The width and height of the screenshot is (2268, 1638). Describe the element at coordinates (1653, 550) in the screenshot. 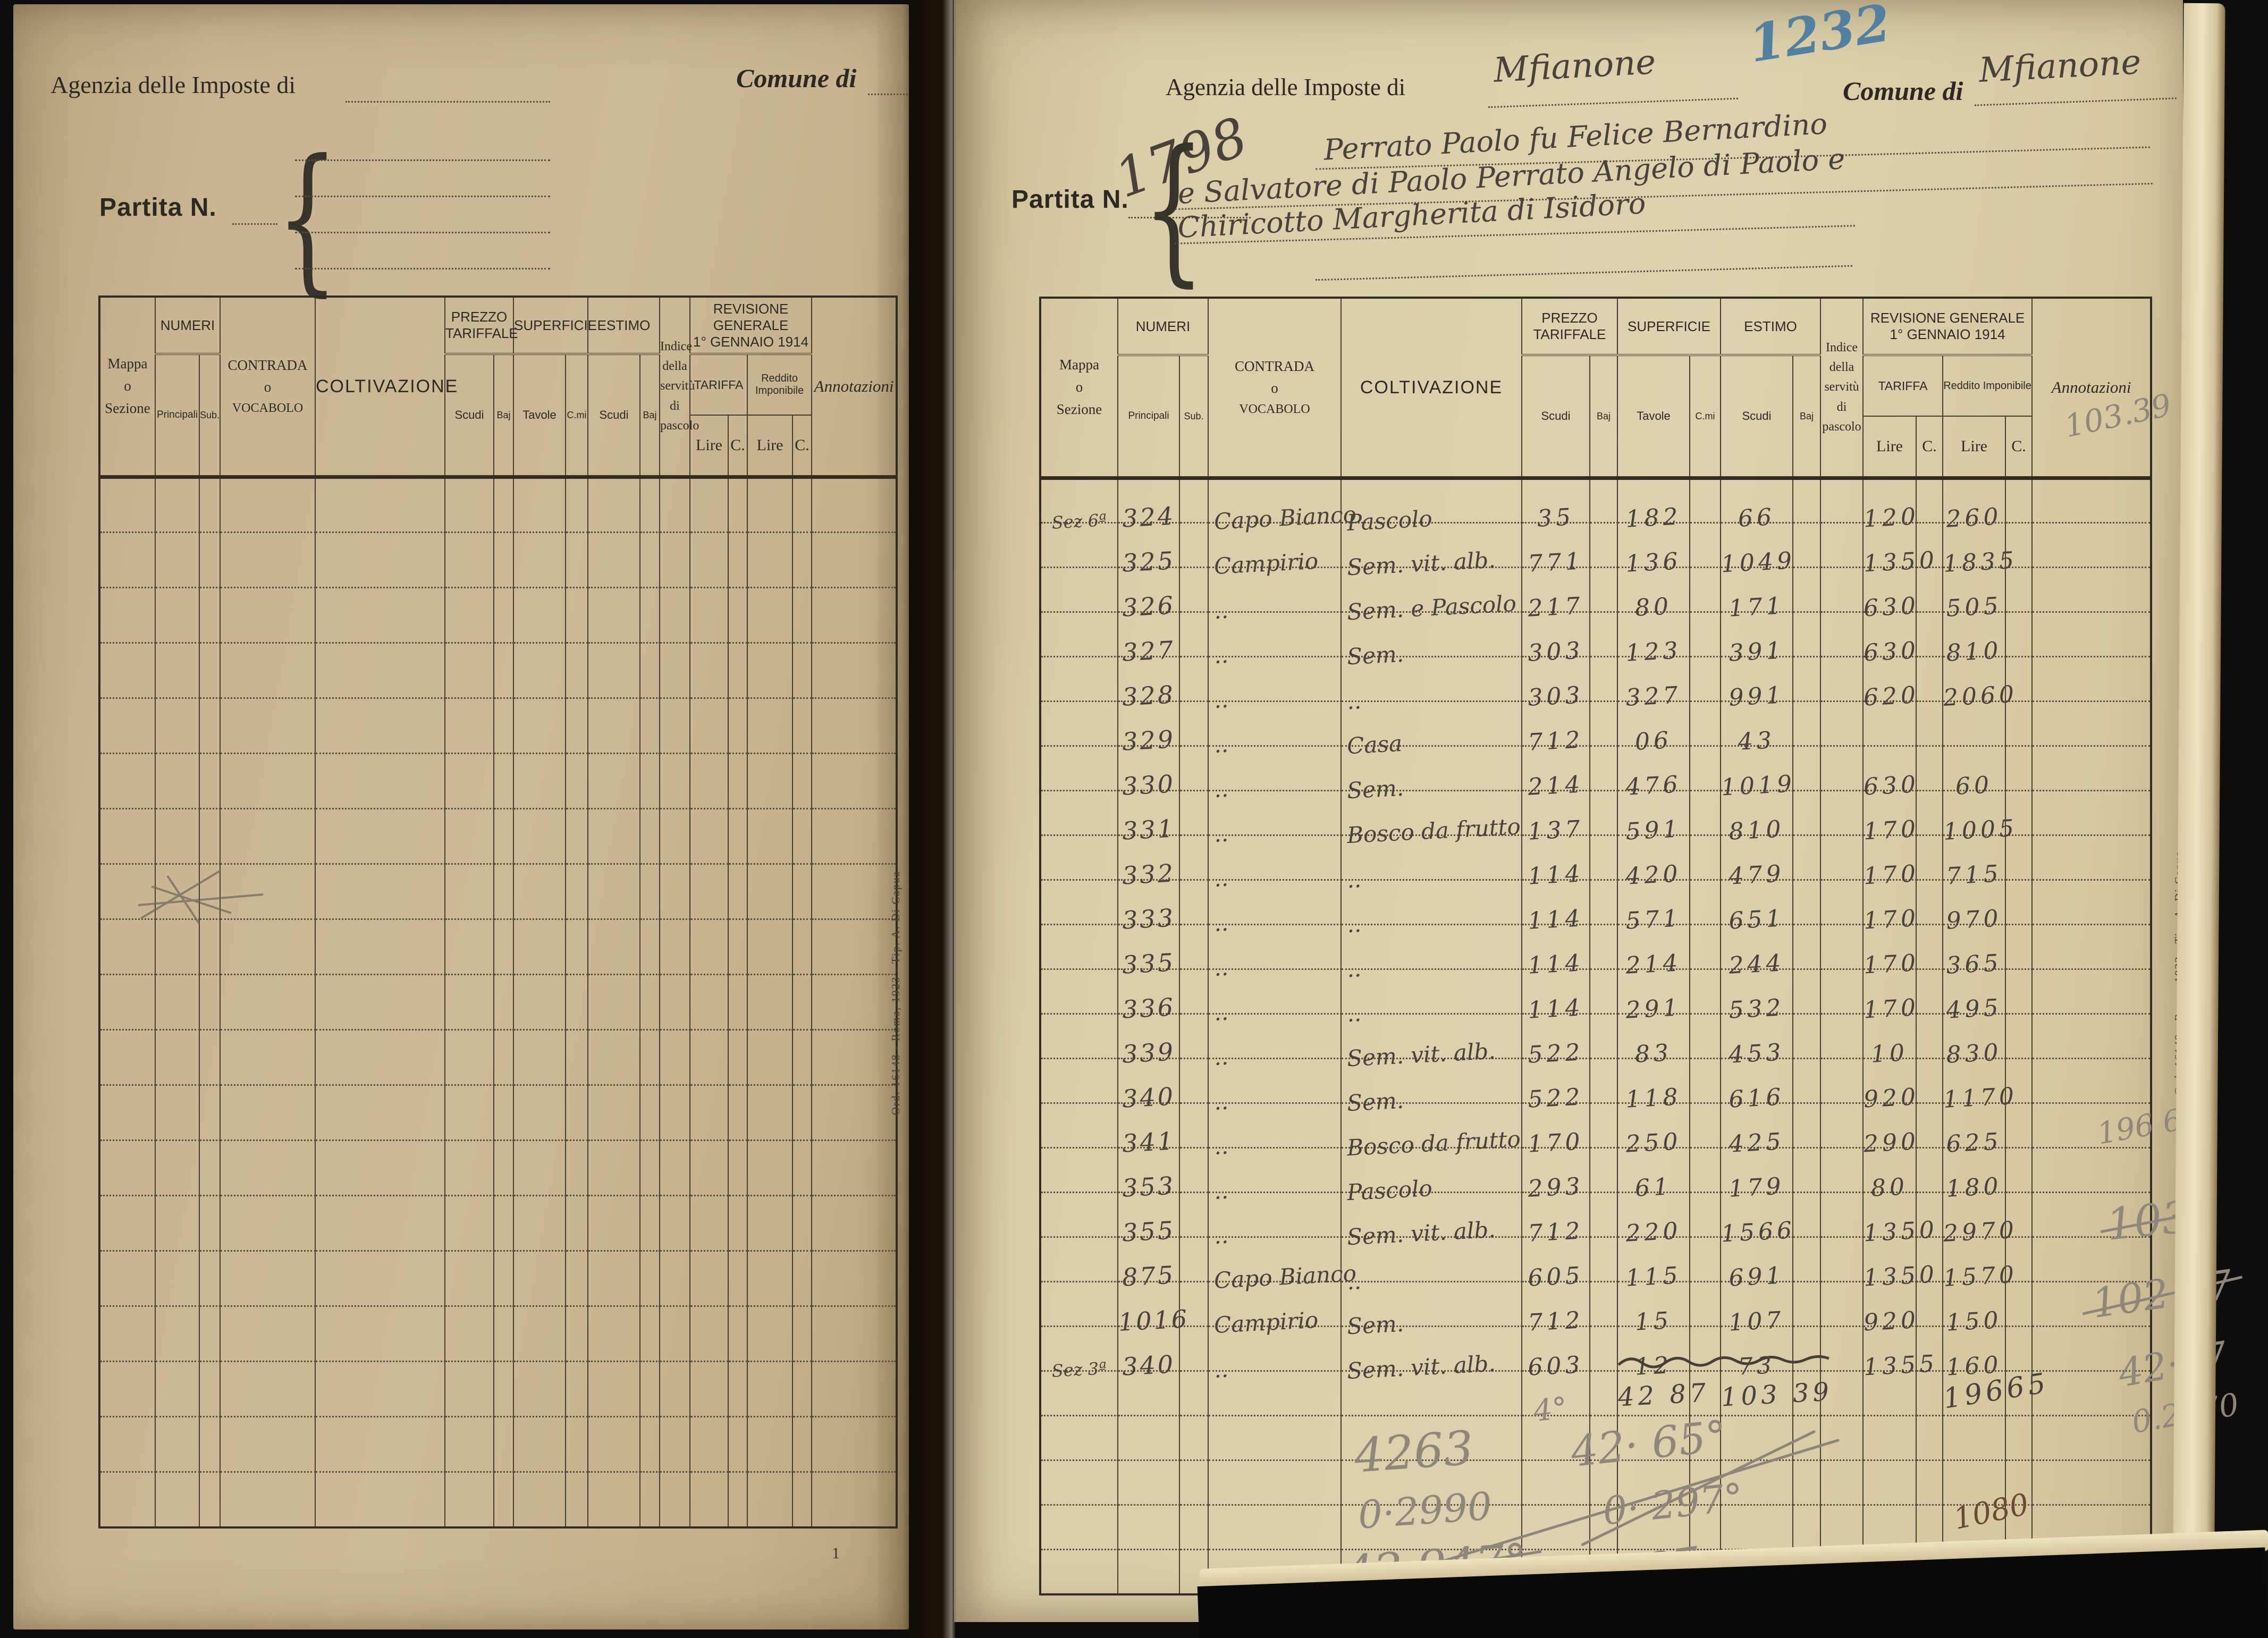

I see `cell-sup: 136` at that location.